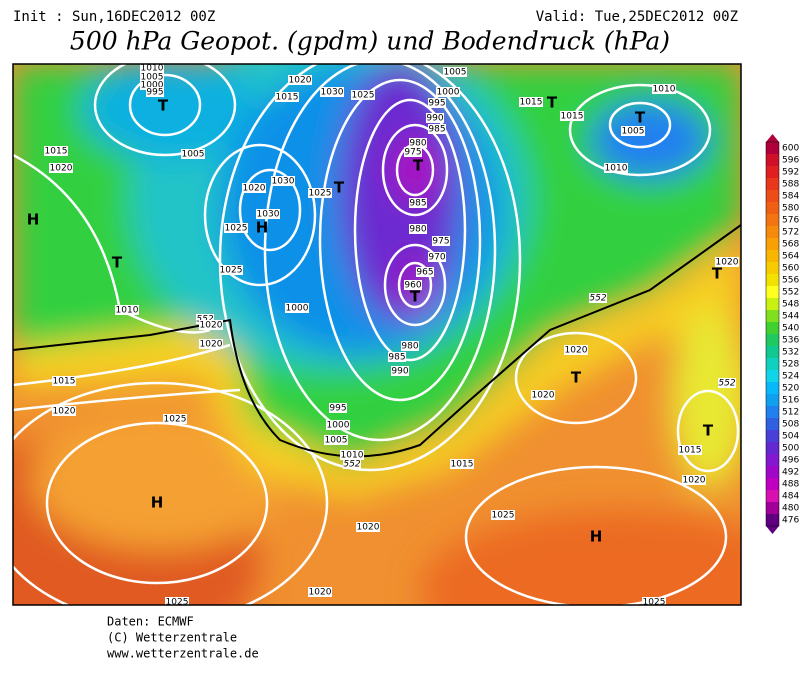 Image resolution: width=812 pixels, height=675 pixels. What do you see at coordinates (790, 149) in the screenshot?
I see `colorbar-label: 600` at bounding box center [790, 149].